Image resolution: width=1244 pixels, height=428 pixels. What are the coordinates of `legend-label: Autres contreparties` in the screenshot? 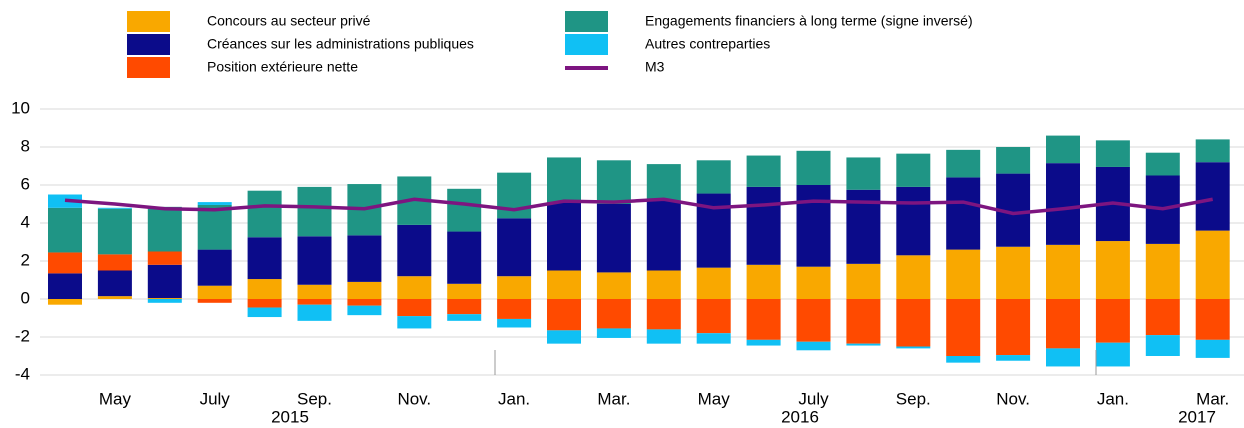 It's located at (707, 44).